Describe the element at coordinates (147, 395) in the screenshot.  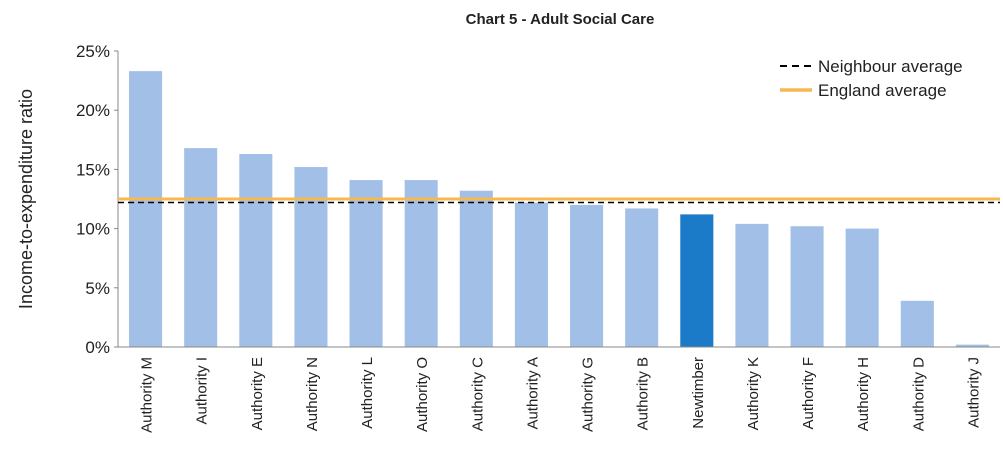
I see `x-tick-label: Authority M` at that location.